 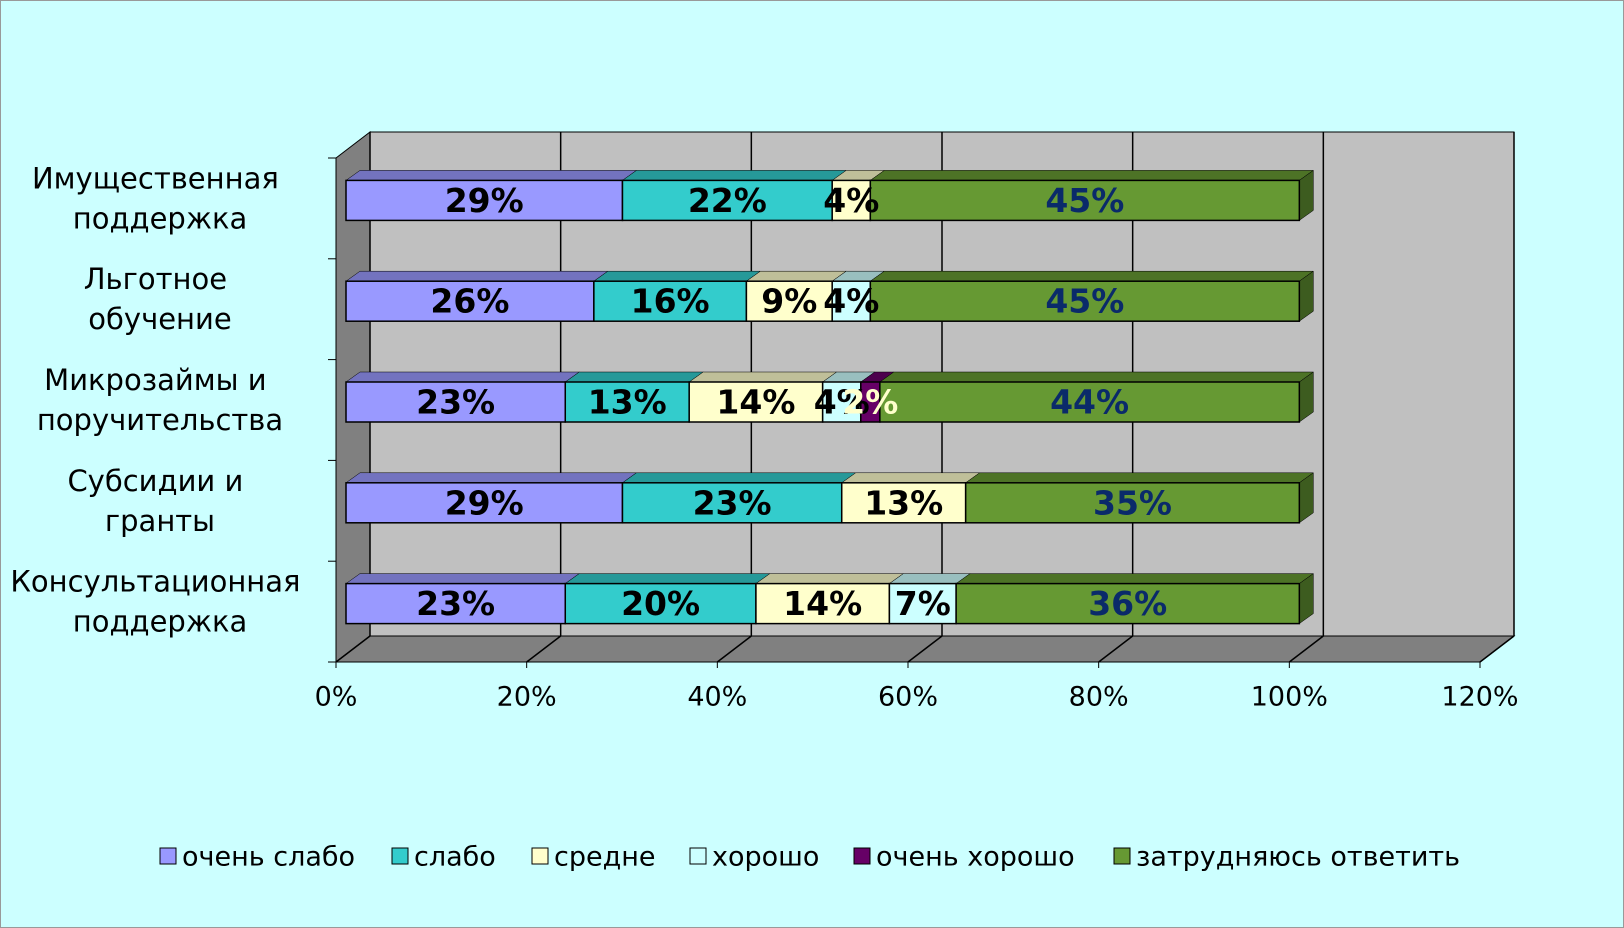 What do you see at coordinates (160, 198) in the screenshot?
I see `y-tick-label: Имущественная поддержка` at bounding box center [160, 198].